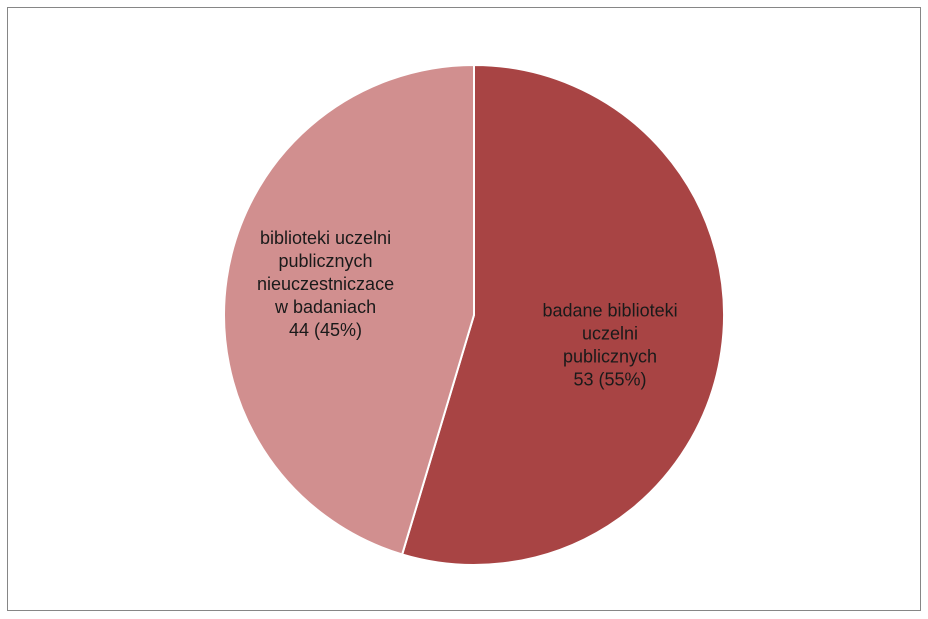  Describe the element at coordinates (325, 238) in the screenshot. I see `slice-label-line: biblioteki uczelni` at that location.